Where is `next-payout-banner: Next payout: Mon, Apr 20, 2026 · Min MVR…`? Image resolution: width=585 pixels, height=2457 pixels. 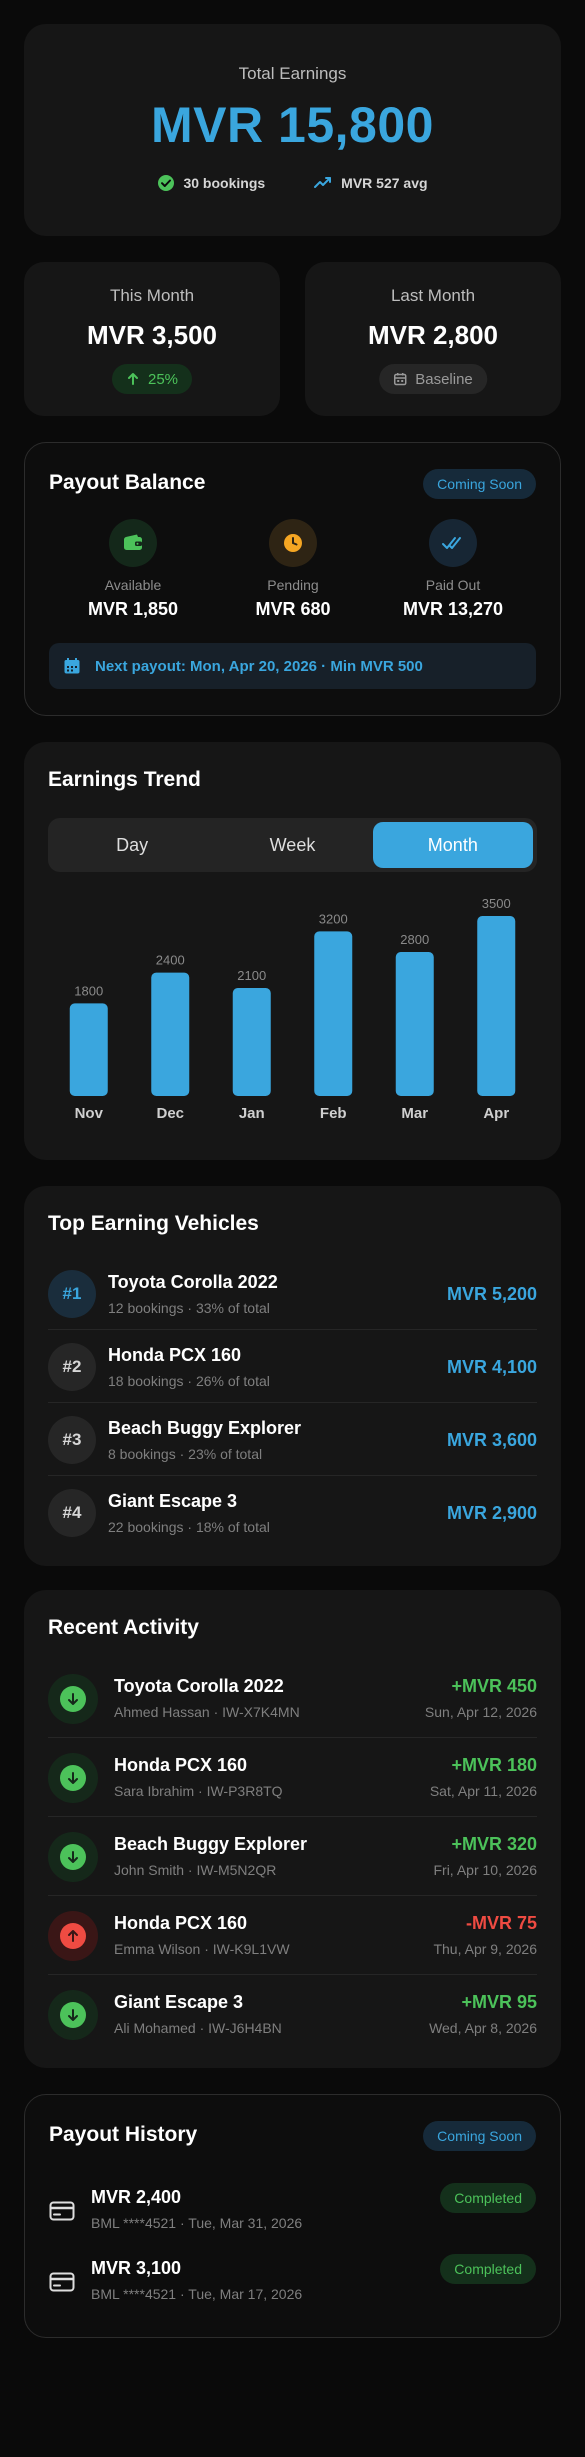
next-payout-banner: Next payout: Mon, Apr 20, 2026 · Min MVR… is located at coordinates (292, 666).